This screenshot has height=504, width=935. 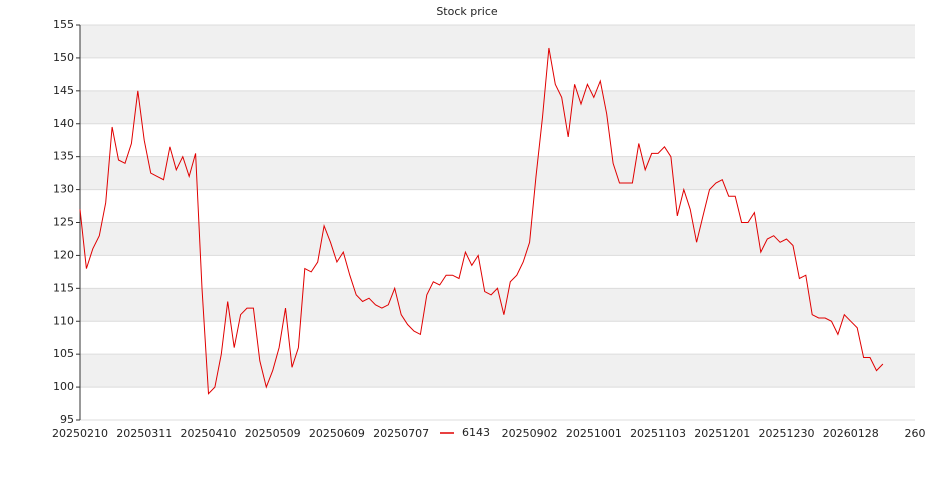 What do you see at coordinates (63, 189) in the screenshot?
I see `y-tick-label: 130` at bounding box center [63, 189].